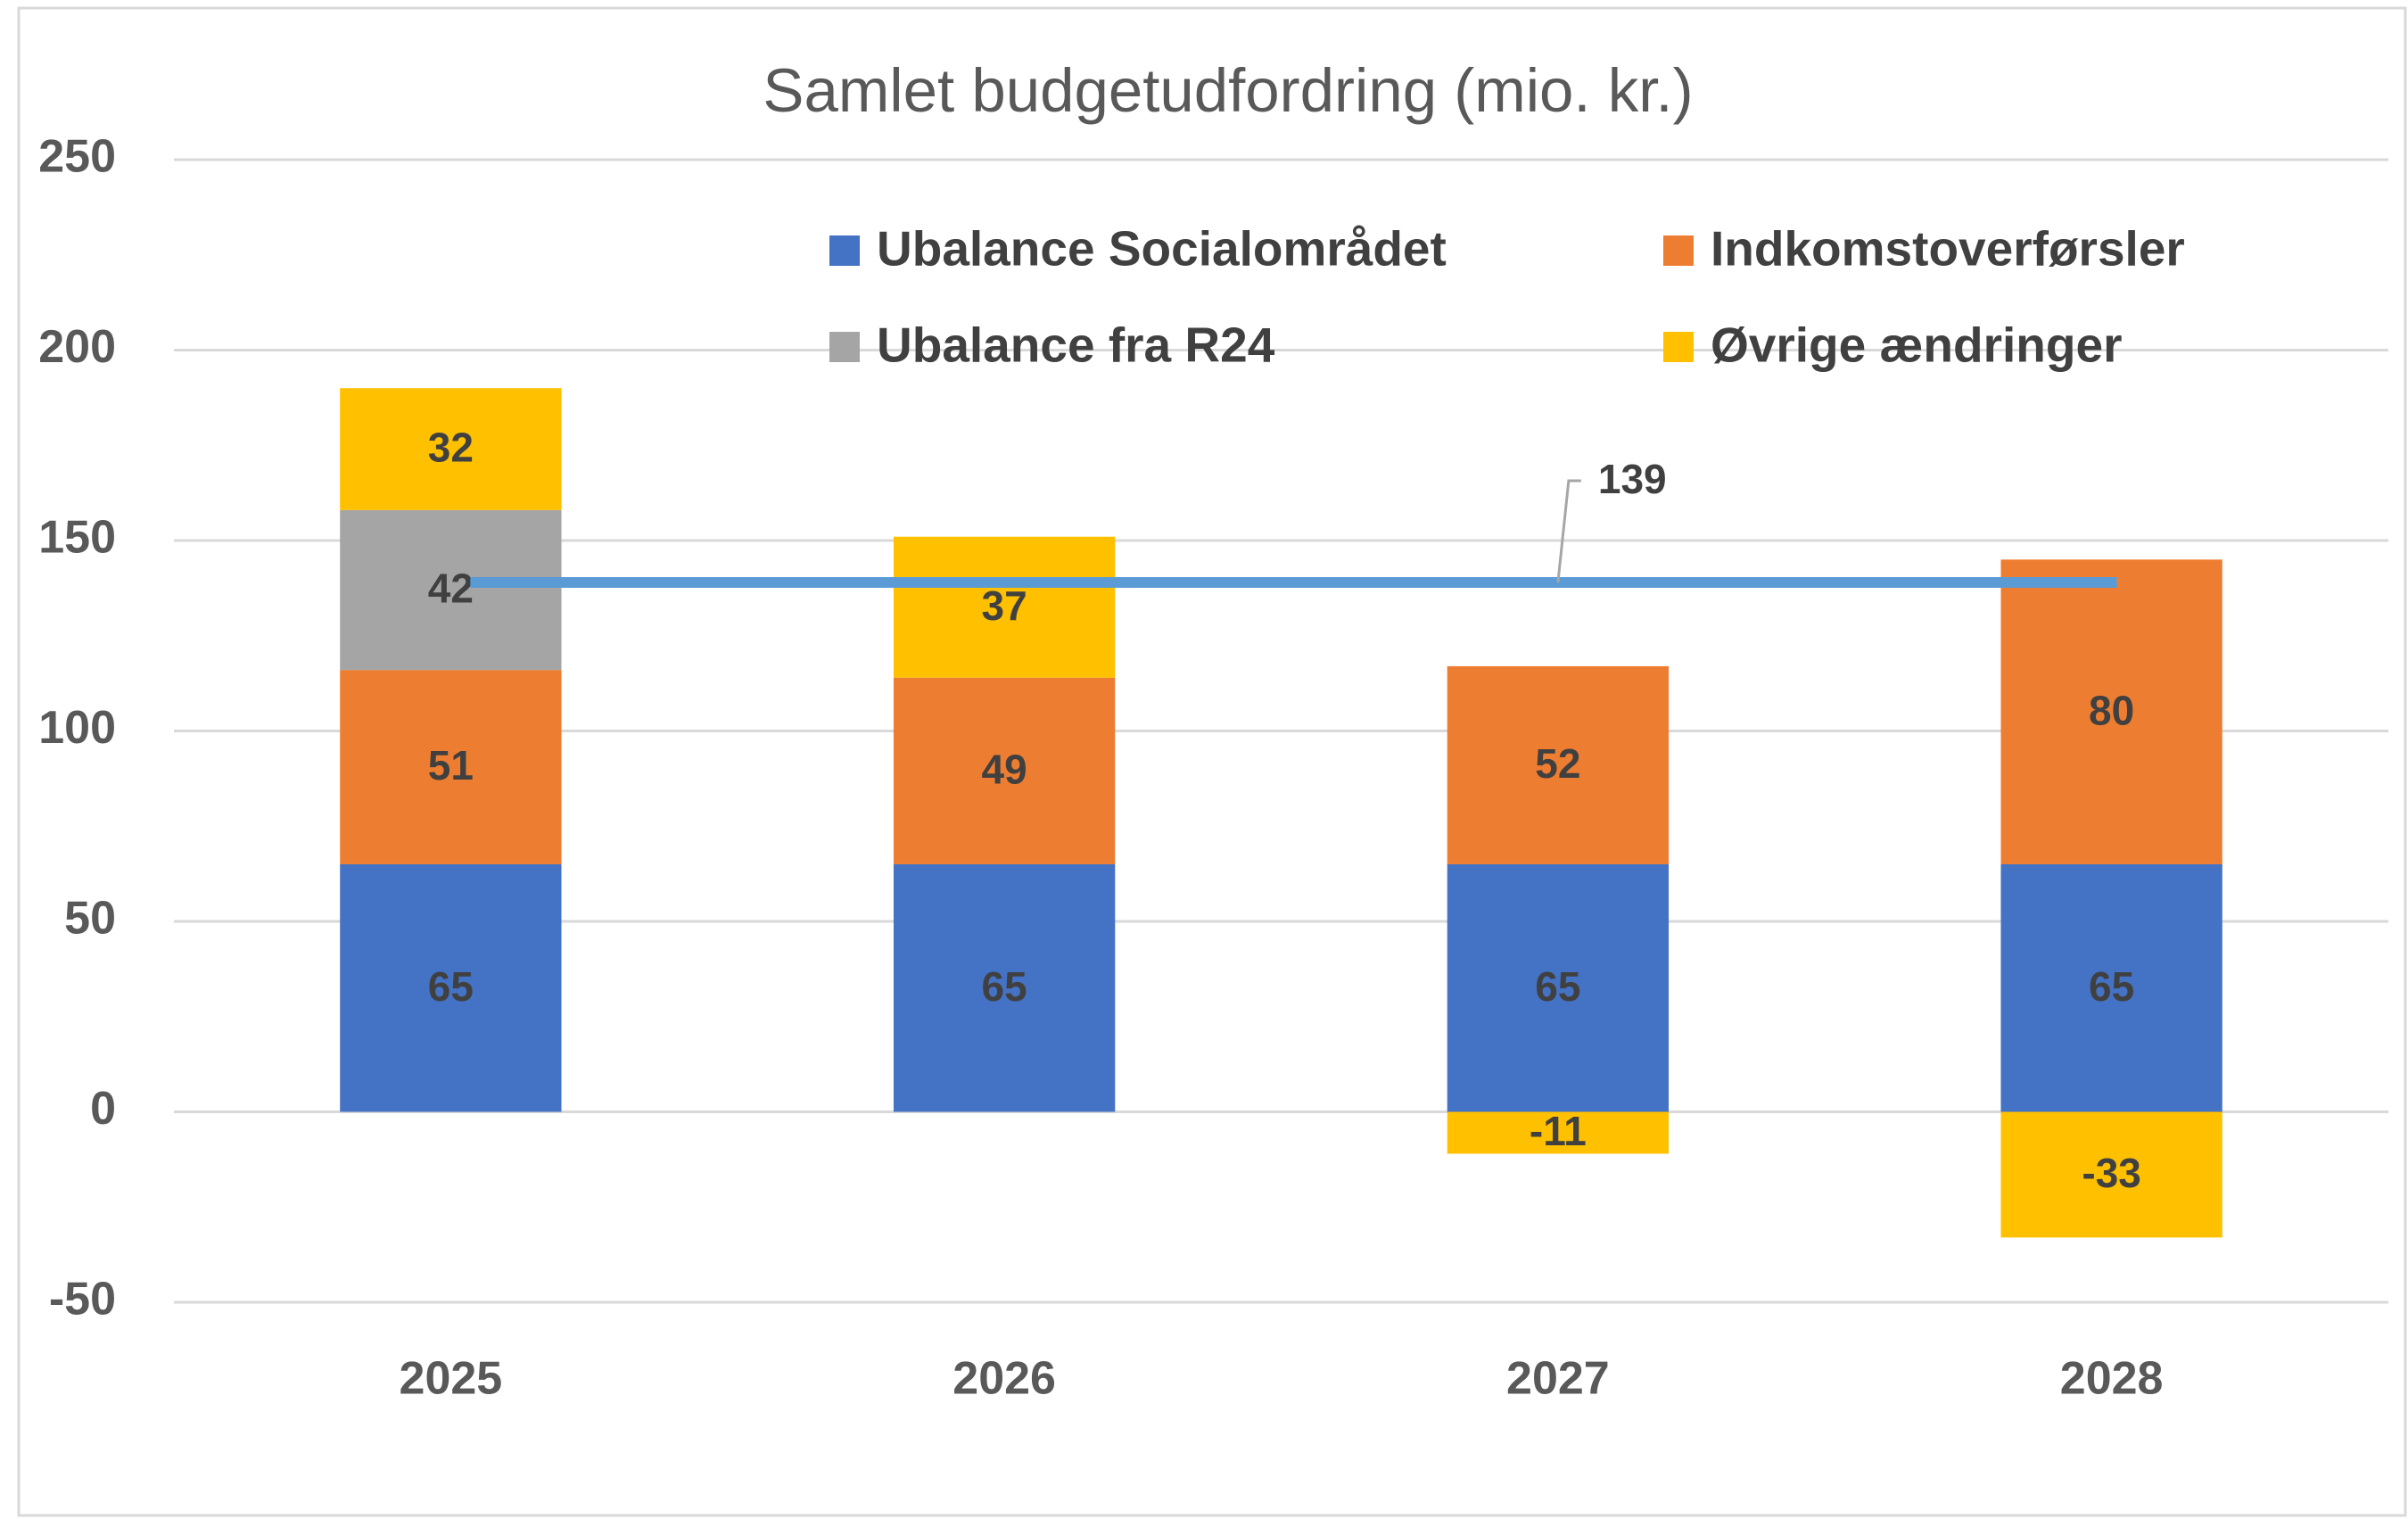 This screenshot has height=1519, width=2408. I want to click on y-tick-label: 200, so click(77, 347).